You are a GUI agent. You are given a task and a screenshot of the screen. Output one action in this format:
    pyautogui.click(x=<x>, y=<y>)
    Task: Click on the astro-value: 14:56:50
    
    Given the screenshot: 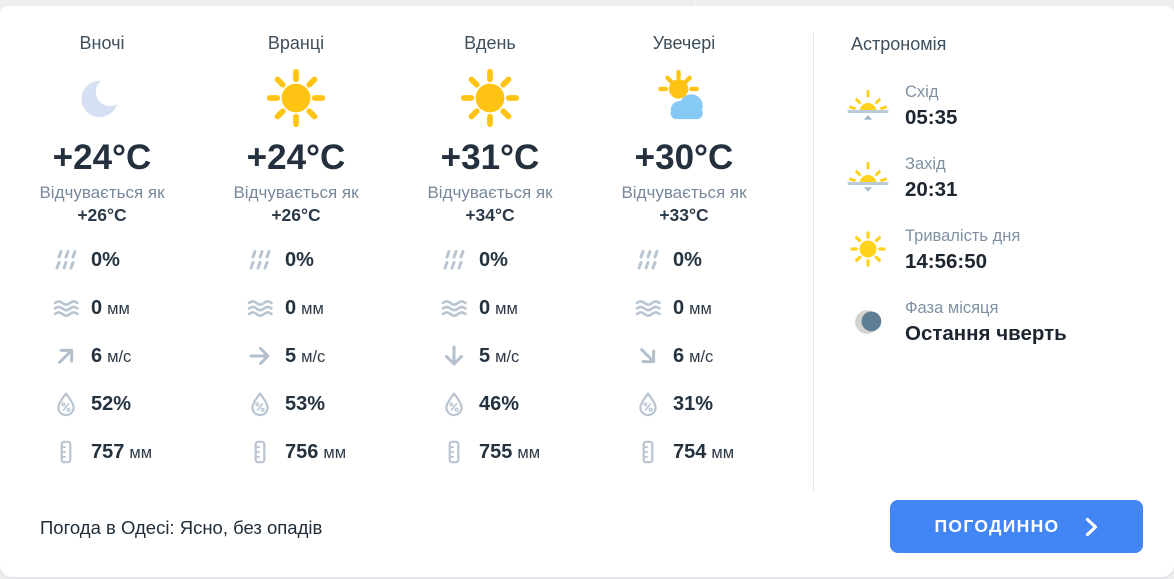 What is the action you would take?
    pyautogui.click(x=946, y=261)
    